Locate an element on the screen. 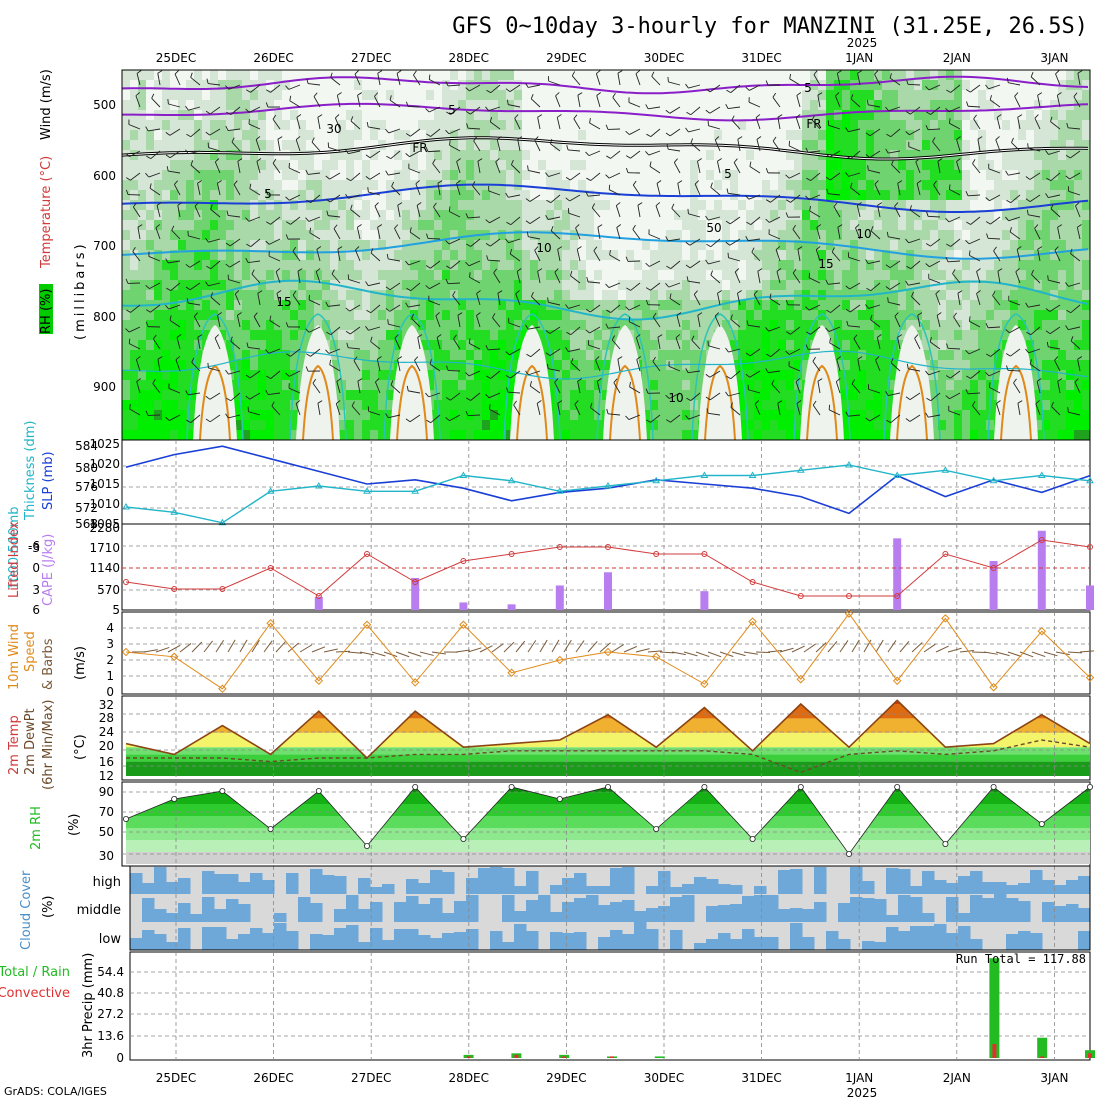  dry-plume is located at coordinates (912, 382).